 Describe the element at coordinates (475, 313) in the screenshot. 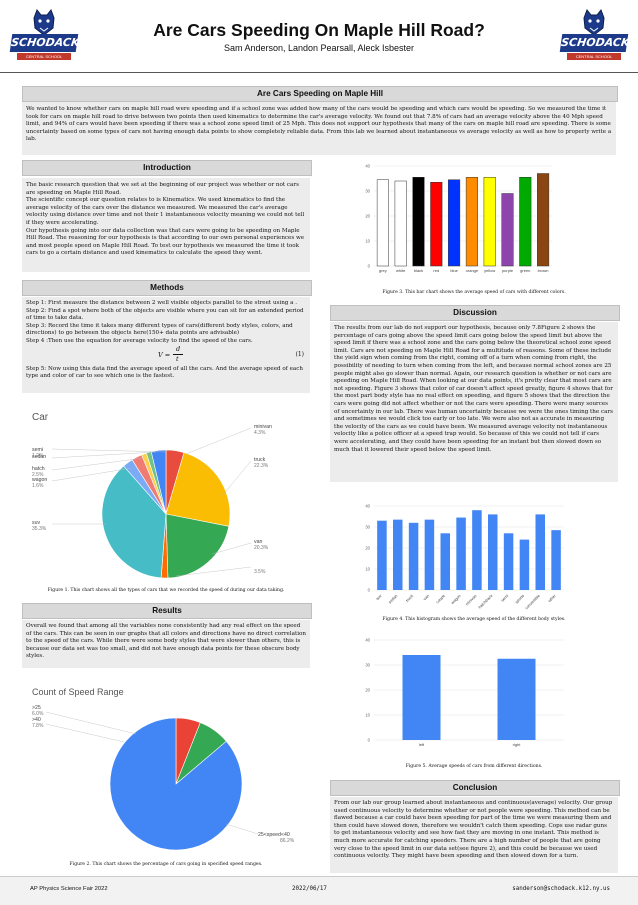

I see `discussion-heading: Discussion` at that location.